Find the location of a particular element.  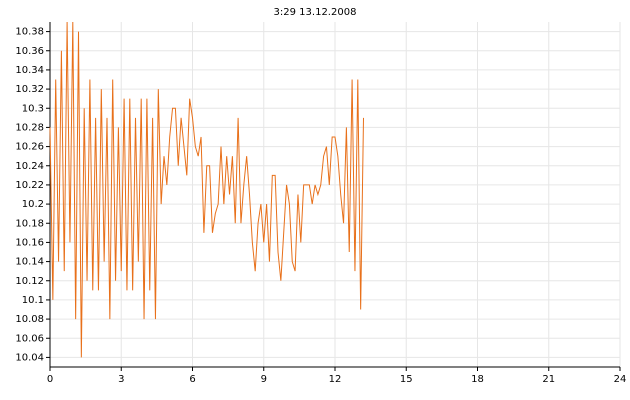

y-tick-label: 10.32 is located at coordinates (29, 89).